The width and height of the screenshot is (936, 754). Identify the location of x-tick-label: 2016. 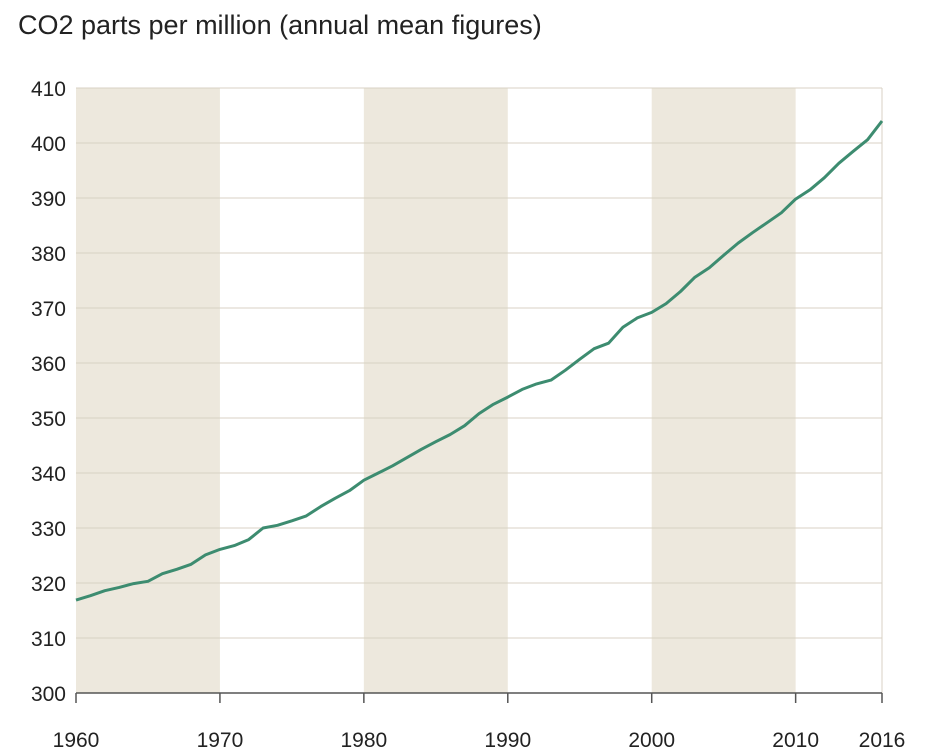
(882, 740).